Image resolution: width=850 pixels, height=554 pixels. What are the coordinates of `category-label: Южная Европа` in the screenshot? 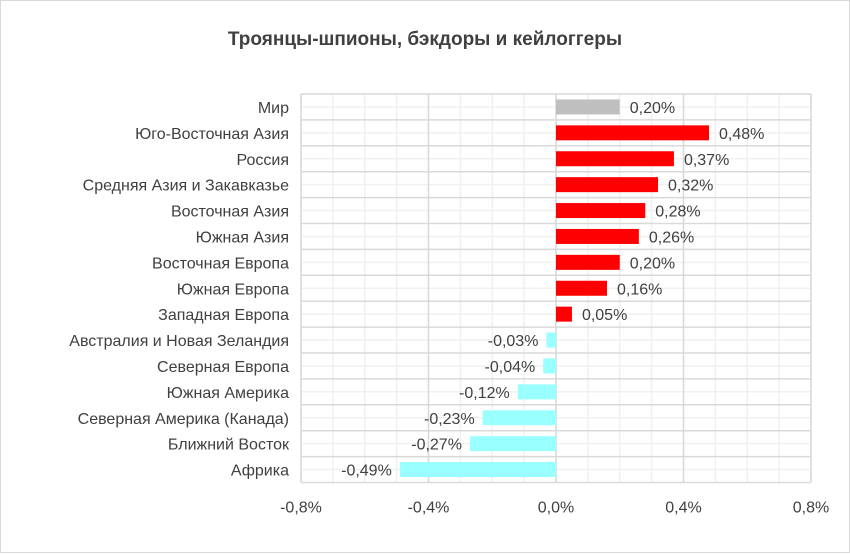 It's located at (233, 289).